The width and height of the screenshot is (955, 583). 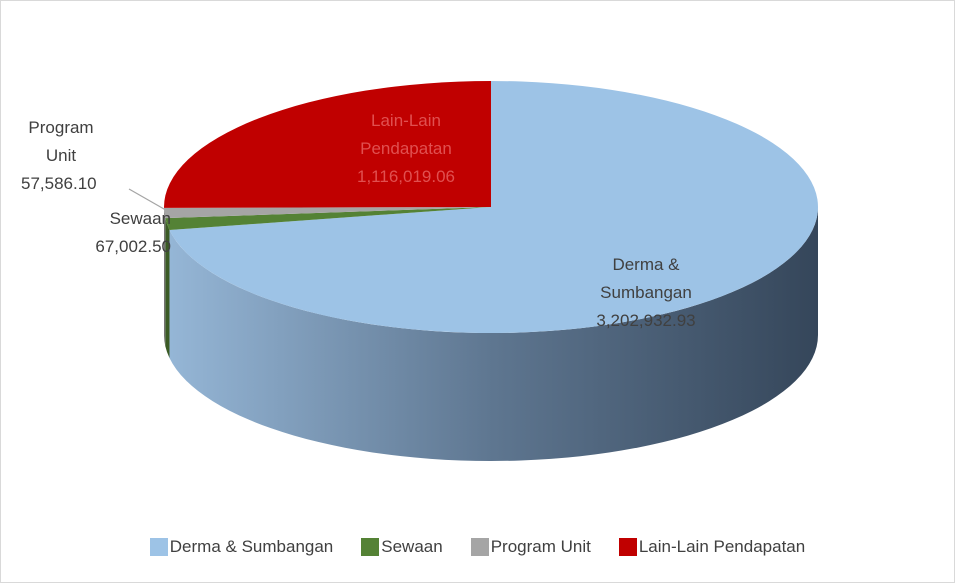 What do you see at coordinates (540, 546) in the screenshot?
I see `legend-label: Program Unit` at bounding box center [540, 546].